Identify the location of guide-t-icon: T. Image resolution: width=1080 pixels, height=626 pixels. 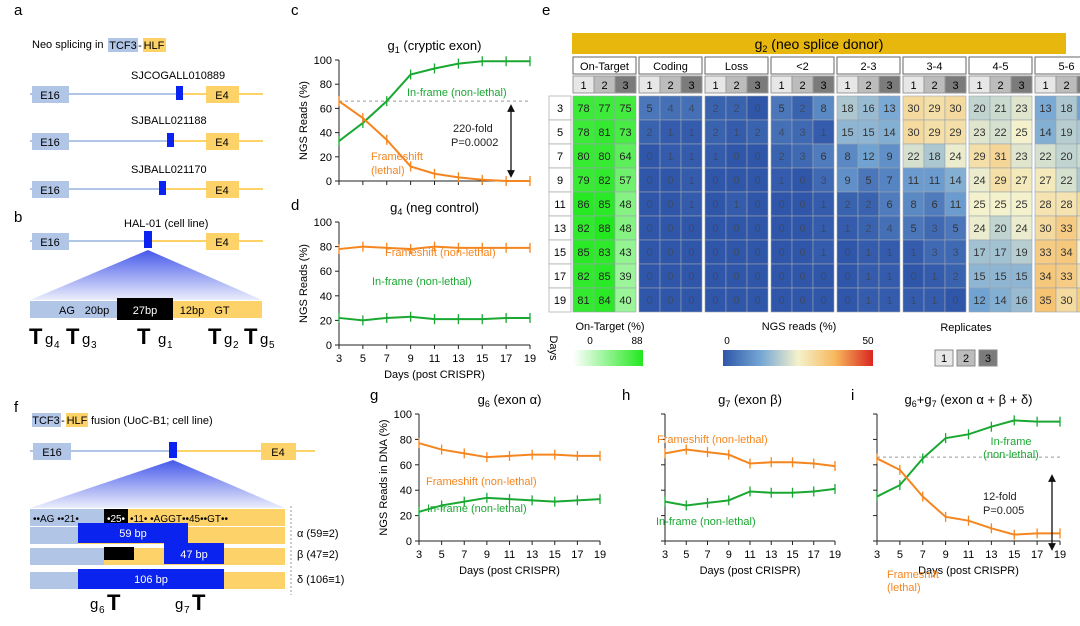
(199, 602).